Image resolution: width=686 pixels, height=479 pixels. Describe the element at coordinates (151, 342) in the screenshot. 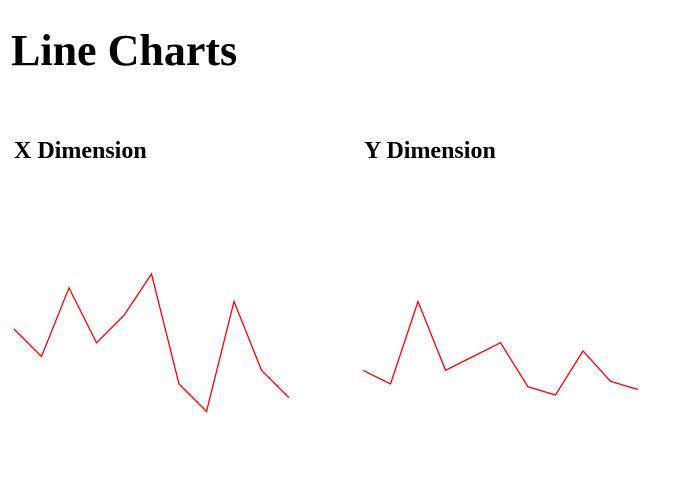

I see `series-line-x-dimension` at that location.